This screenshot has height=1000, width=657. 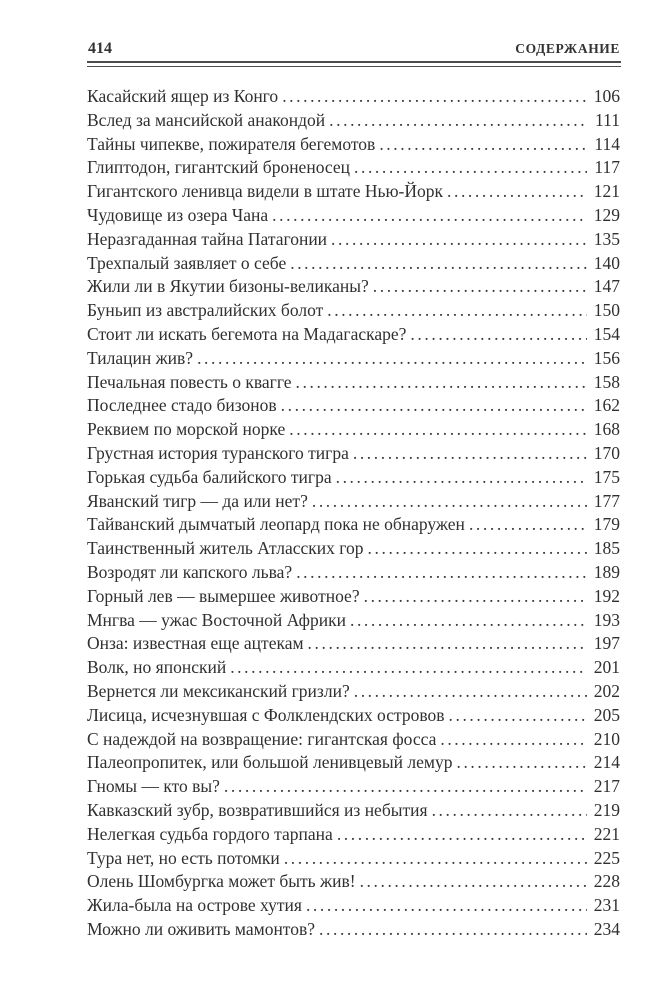 What do you see at coordinates (223, 595) in the screenshot?
I see `toc-entry-title: Горный лев — вымершее животное?` at bounding box center [223, 595].